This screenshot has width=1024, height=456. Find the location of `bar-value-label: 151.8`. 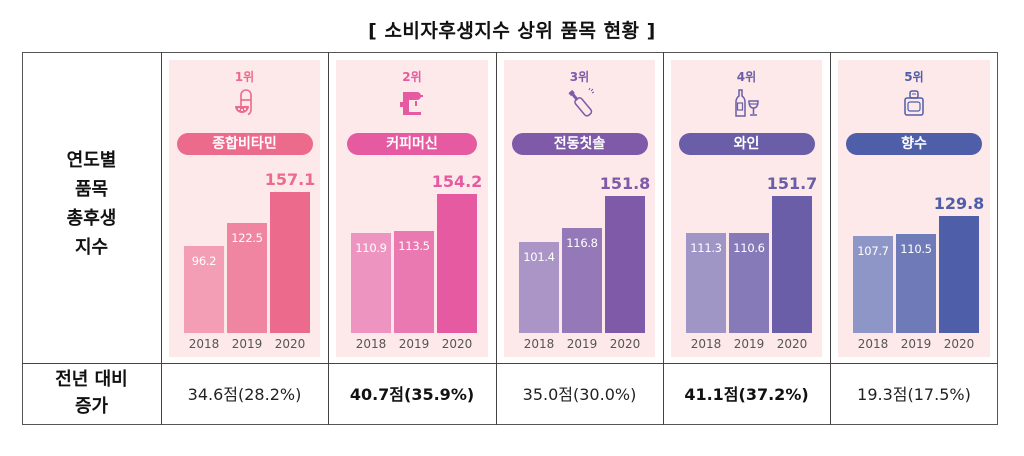

bar-value-label: 151.8 is located at coordinates (625, 183).